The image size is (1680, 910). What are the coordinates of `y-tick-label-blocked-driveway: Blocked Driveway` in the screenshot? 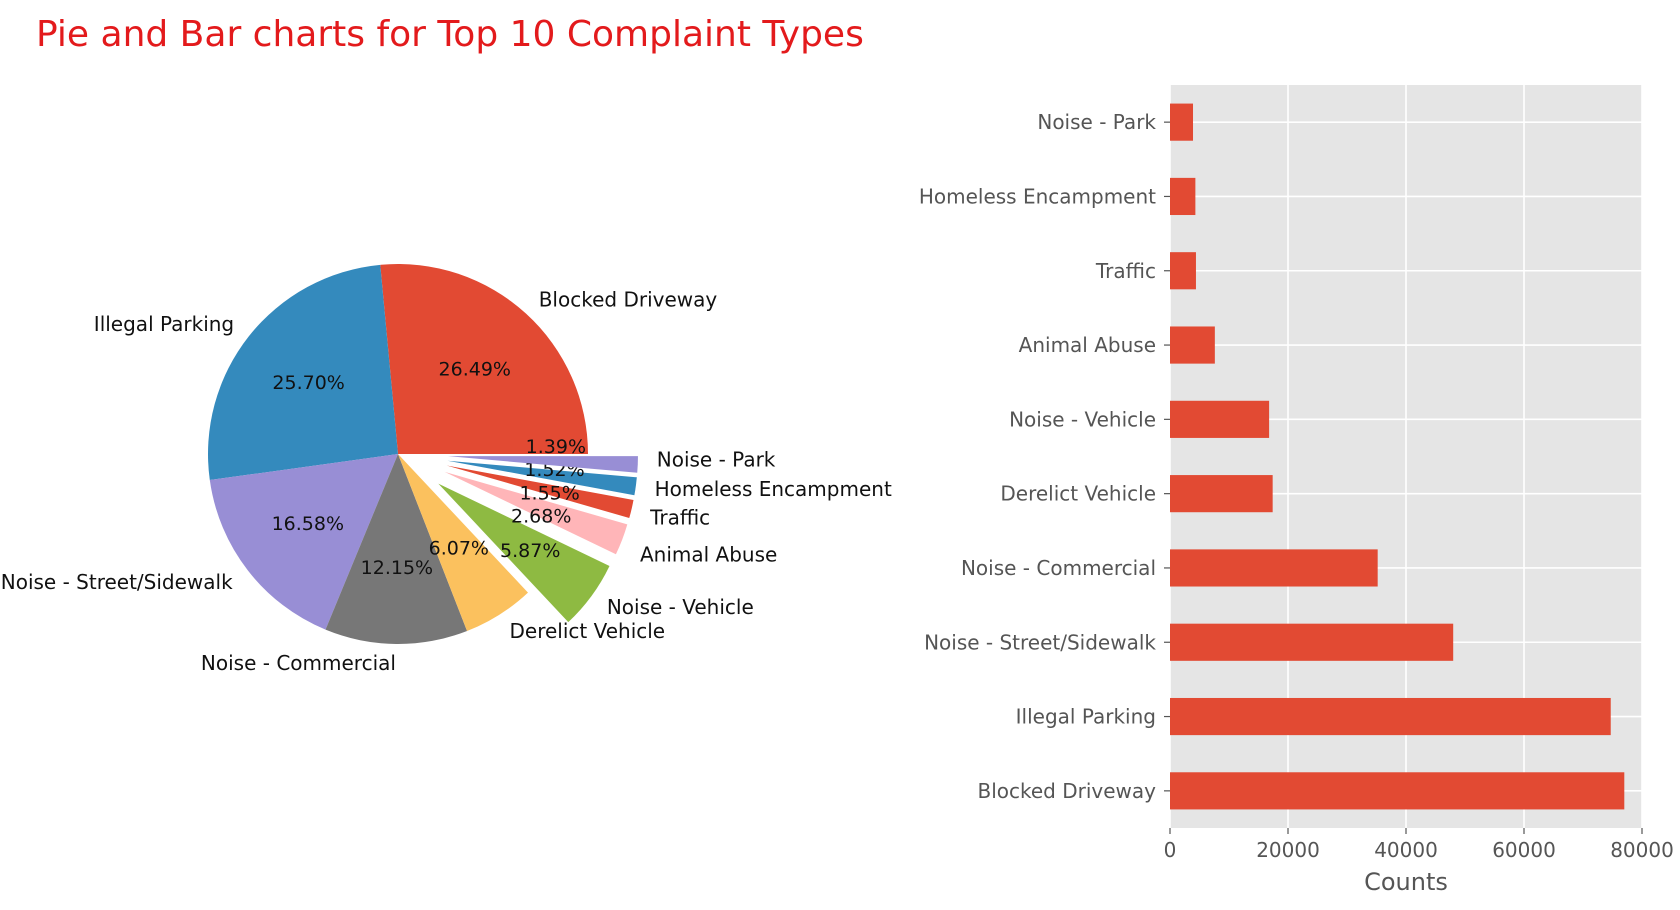 It's located at (1066, 791).